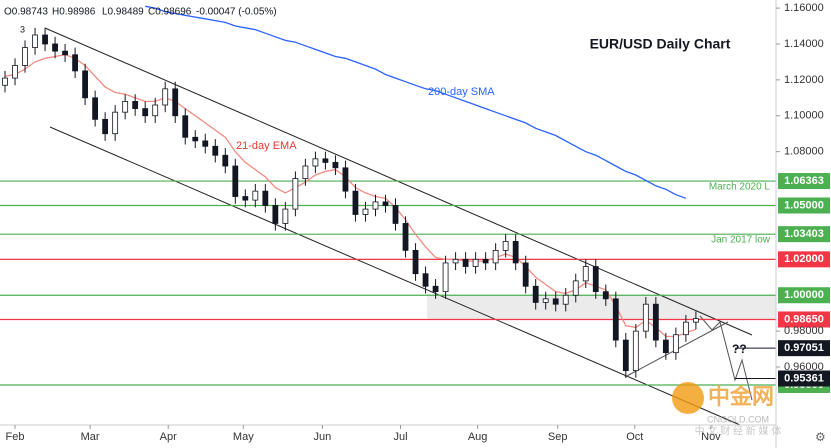 Image resolution: width=831 pixels, height=448 pixels. What do you see at coordinates (726, 358) in the screenshot?
I see `projection-path` at bounding box center [726, 358].